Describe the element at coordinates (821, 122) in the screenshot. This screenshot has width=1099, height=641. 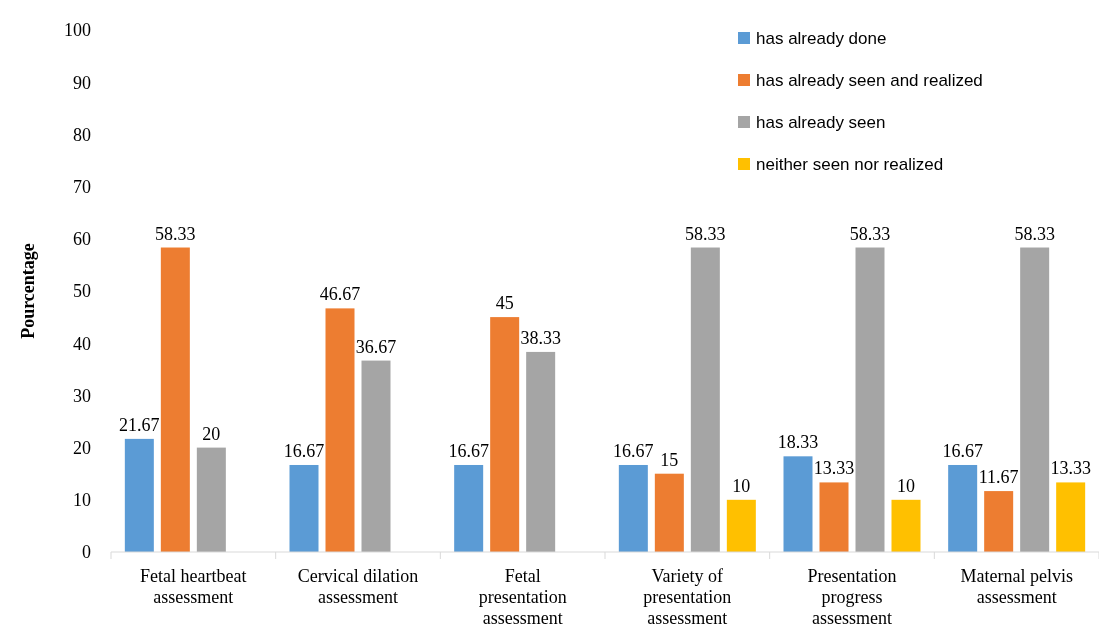
I see `legend-label: has already seen` at that location.